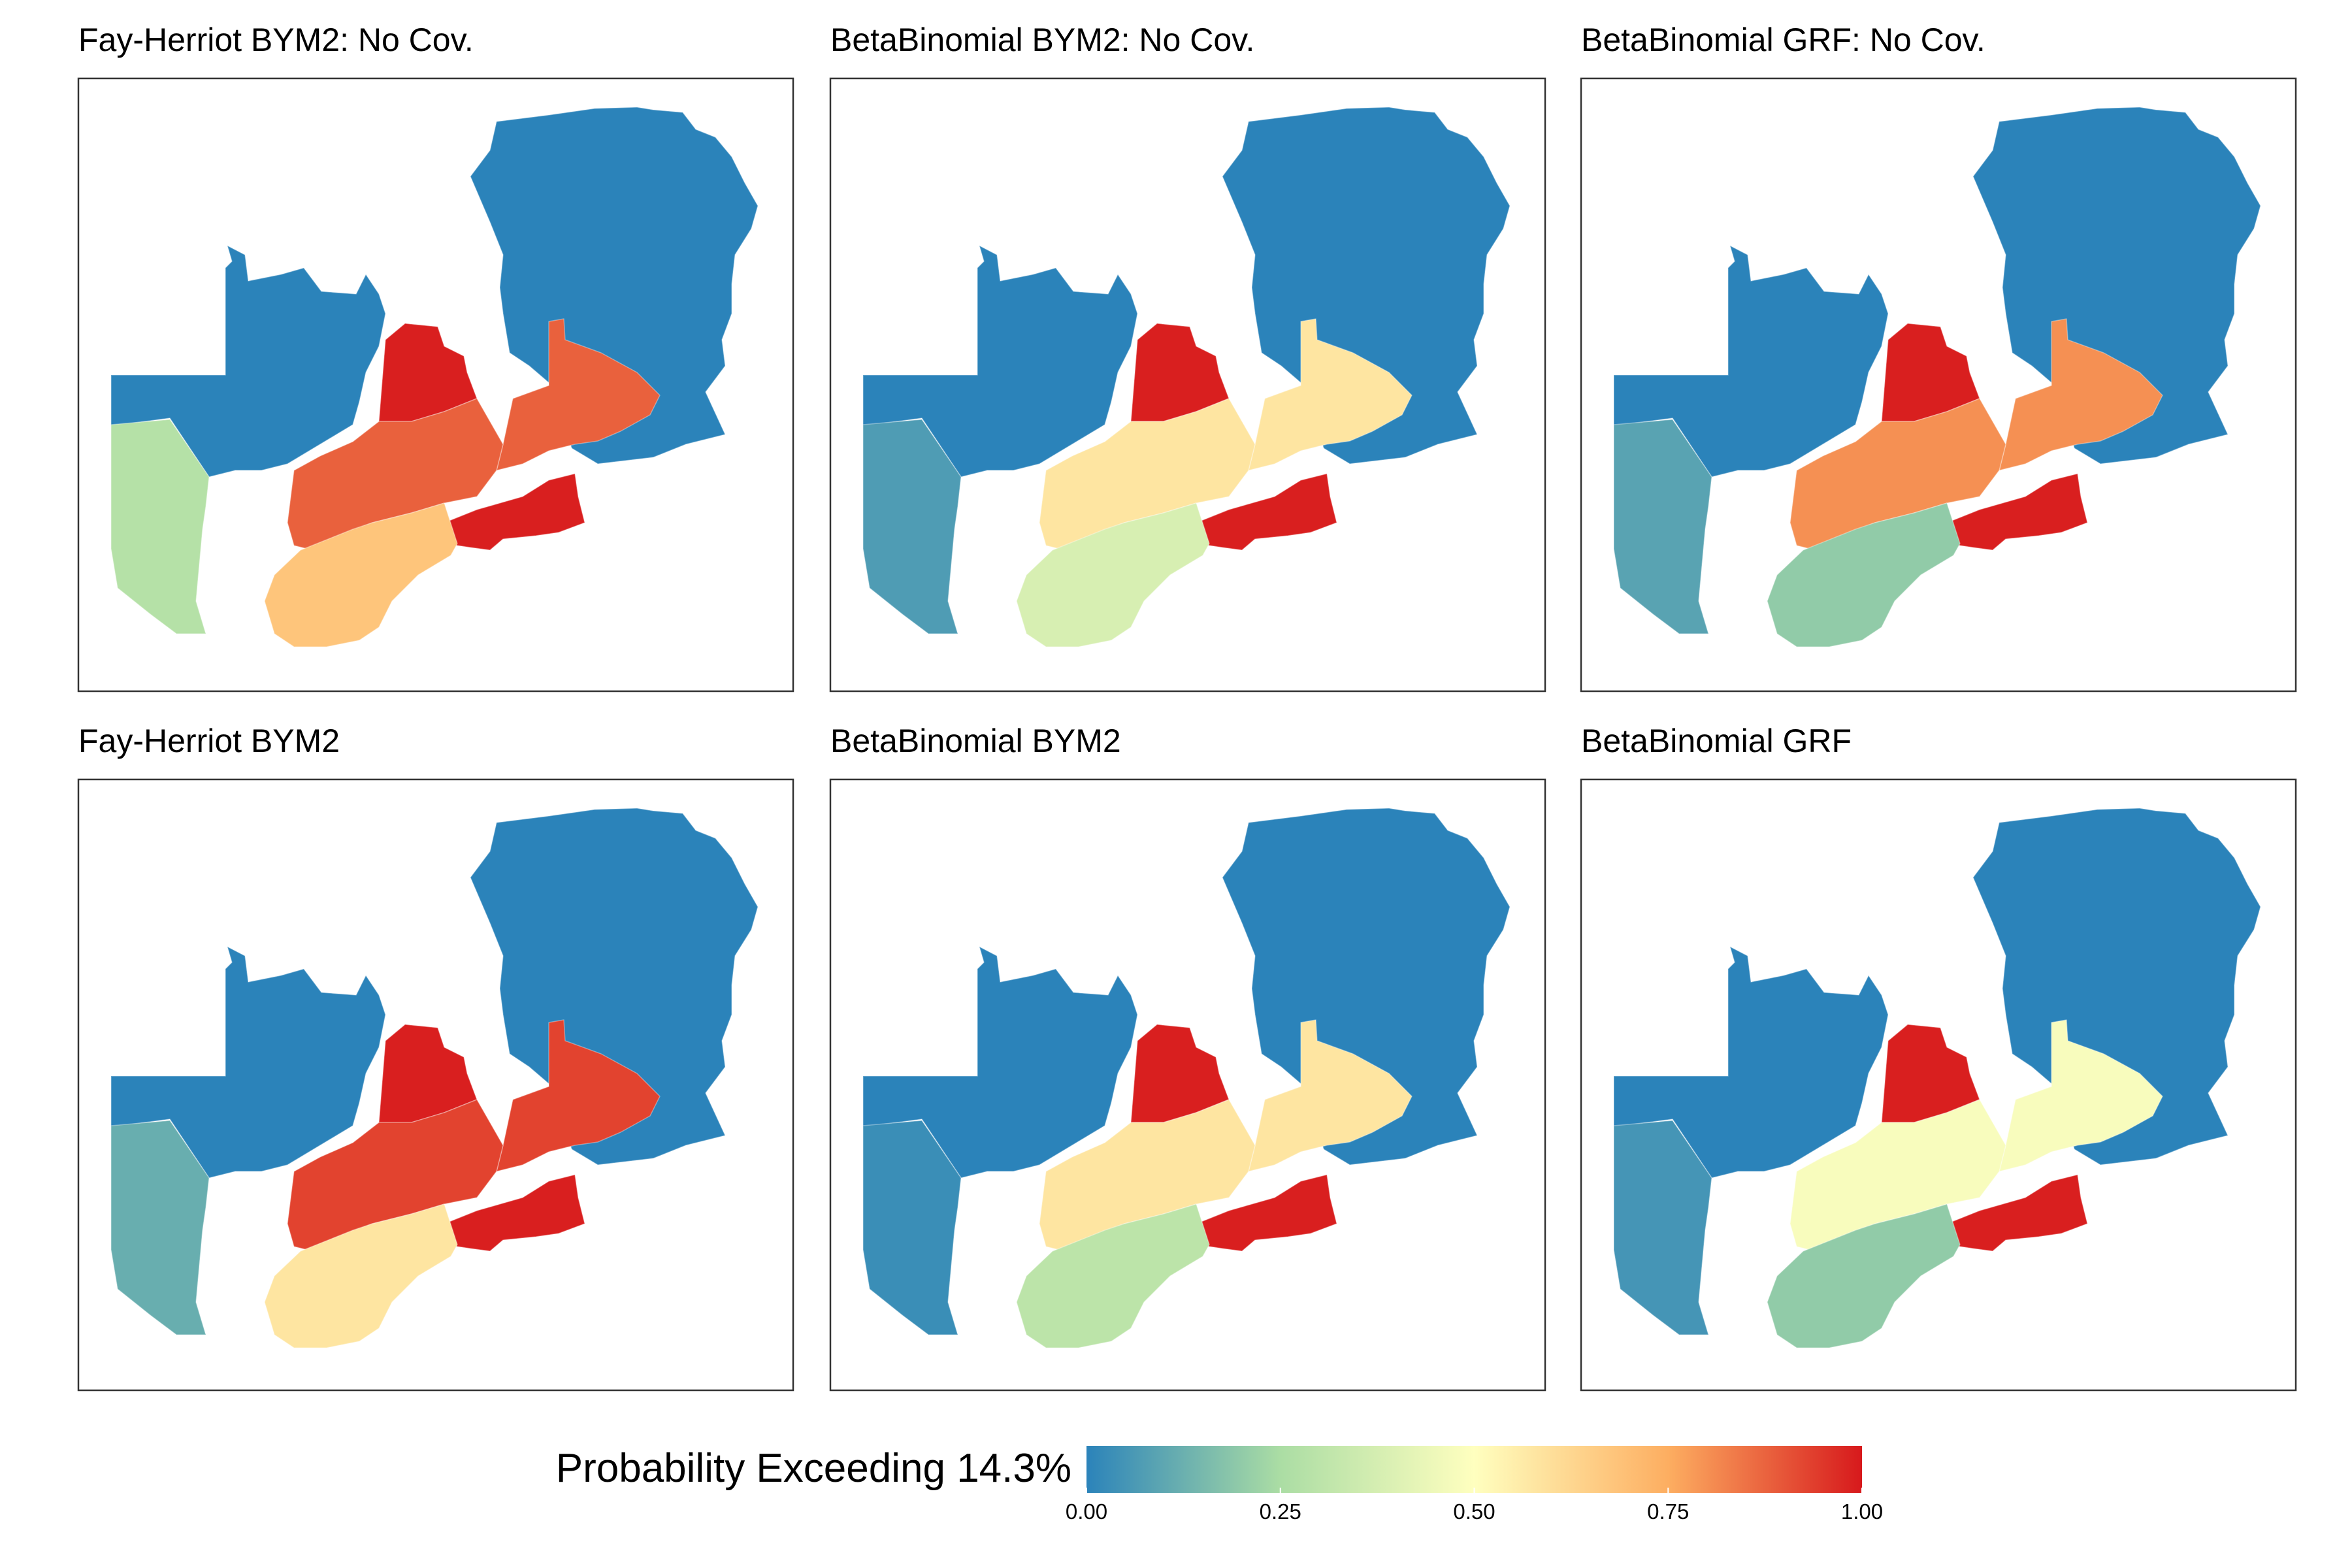  Describe the element at coordinates (209, 741) in the screenshot. I see `panel-title: Fay-Herriot BYM2` at that location.